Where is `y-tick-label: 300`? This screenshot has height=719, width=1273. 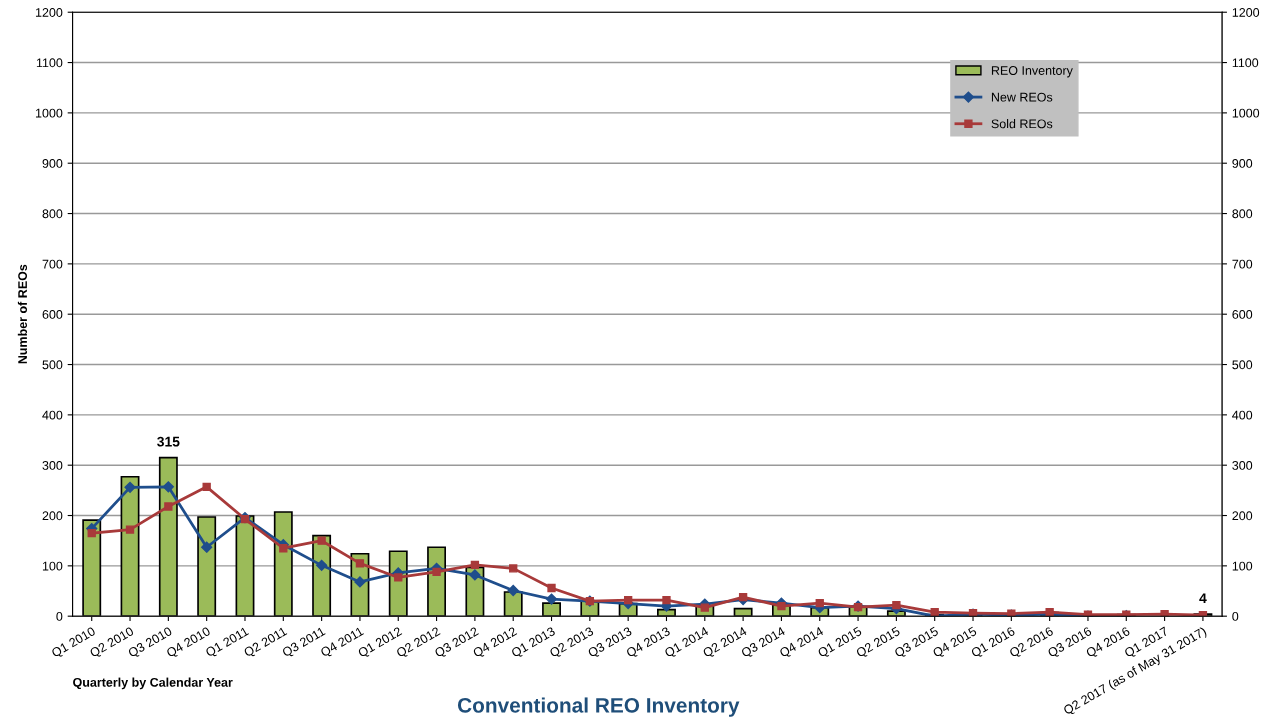 y-tick-label: 300 is located at coordinates (52, 465).